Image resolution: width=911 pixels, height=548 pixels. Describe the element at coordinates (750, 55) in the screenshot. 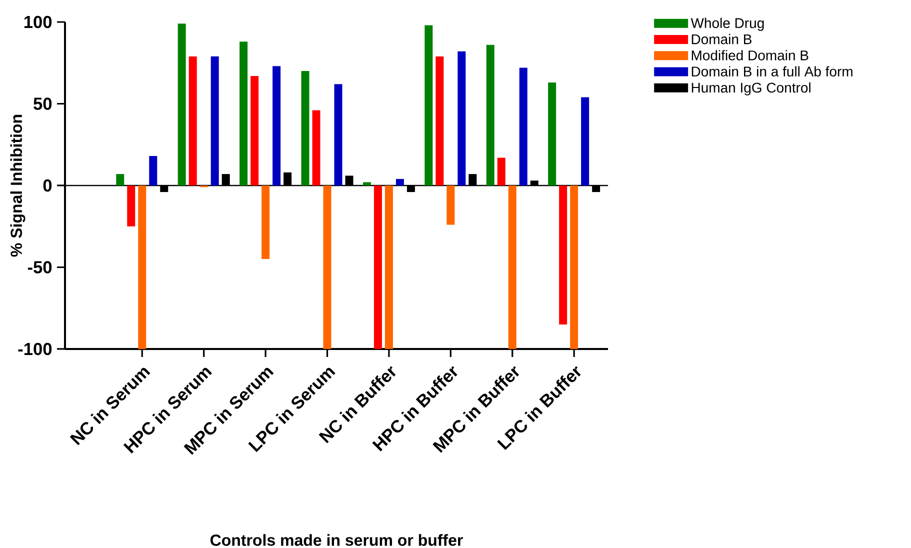

I see `legend-label: Modified Domain B` at that location.